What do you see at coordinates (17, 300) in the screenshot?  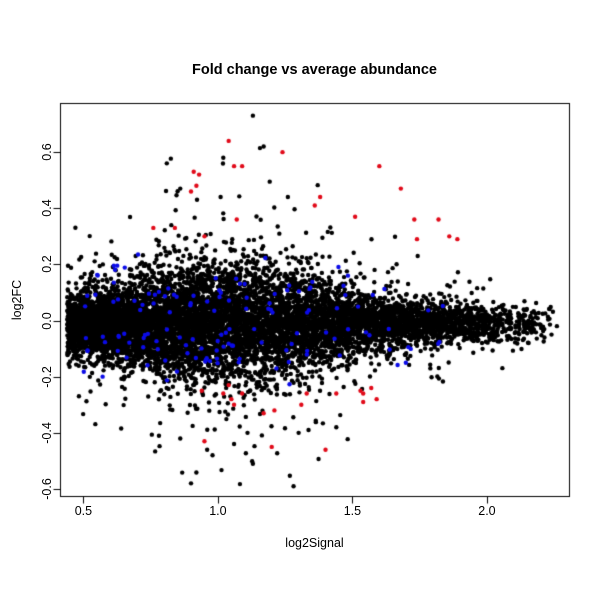 I see `y-axis-title: log2FC` at bounding box center [17, 300].